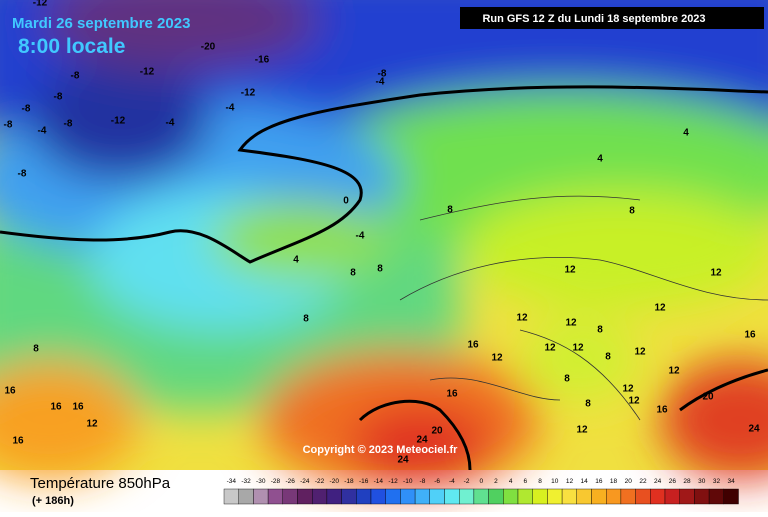  Describe the element at coordinates (408, 481) in the screenshot. I see `scale-label: -10` at that location.